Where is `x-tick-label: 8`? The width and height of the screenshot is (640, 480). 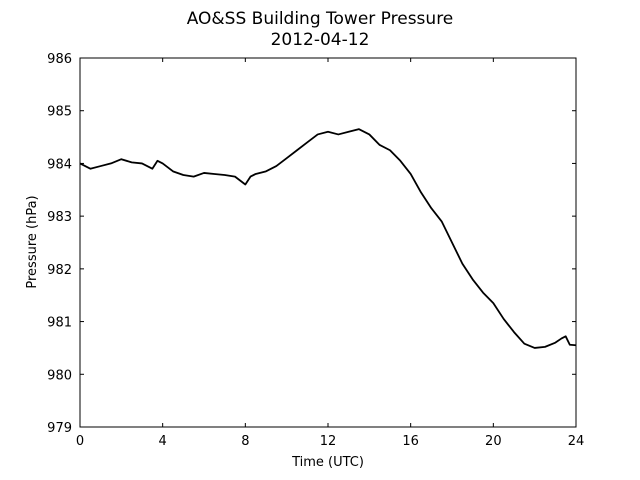 x-tick-label: 8 is located at coordinates (245, 441).